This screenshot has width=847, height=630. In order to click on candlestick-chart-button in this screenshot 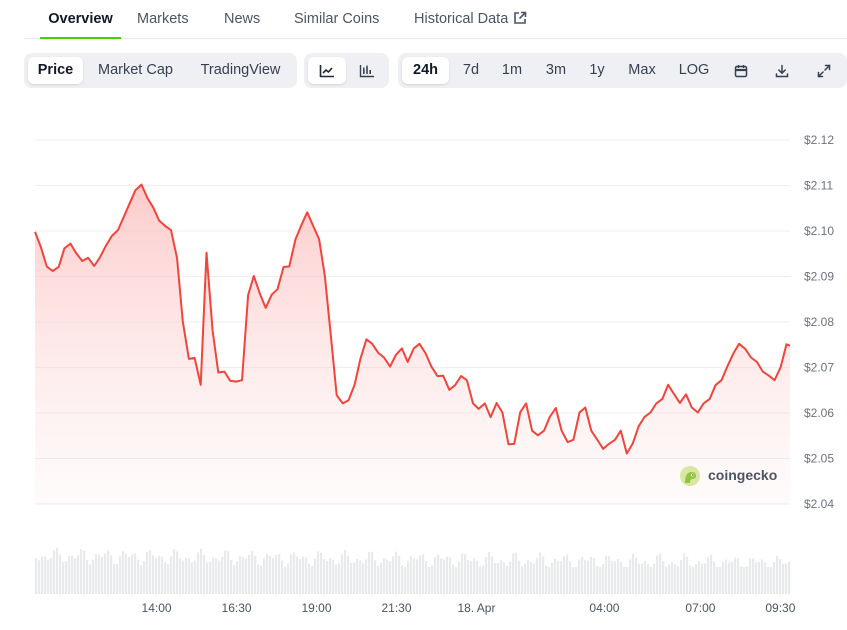, I will do `click(367, 70)`.